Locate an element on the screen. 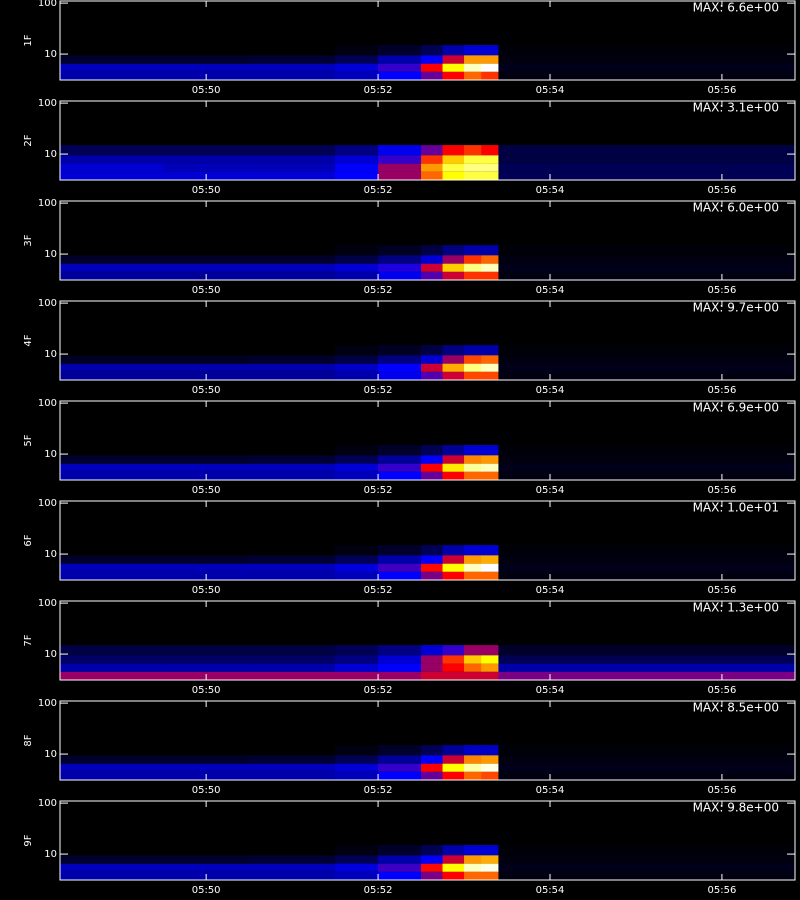 The width and height of the screenshot is (800, 900). max-annotation: MAX: 8.5e+00 is located at coordinates (736, 708).